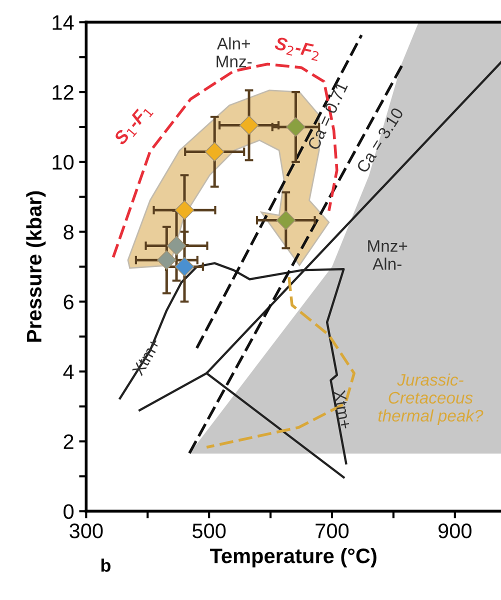  I want to click on y-tick-label: 12, so click(63, 92).